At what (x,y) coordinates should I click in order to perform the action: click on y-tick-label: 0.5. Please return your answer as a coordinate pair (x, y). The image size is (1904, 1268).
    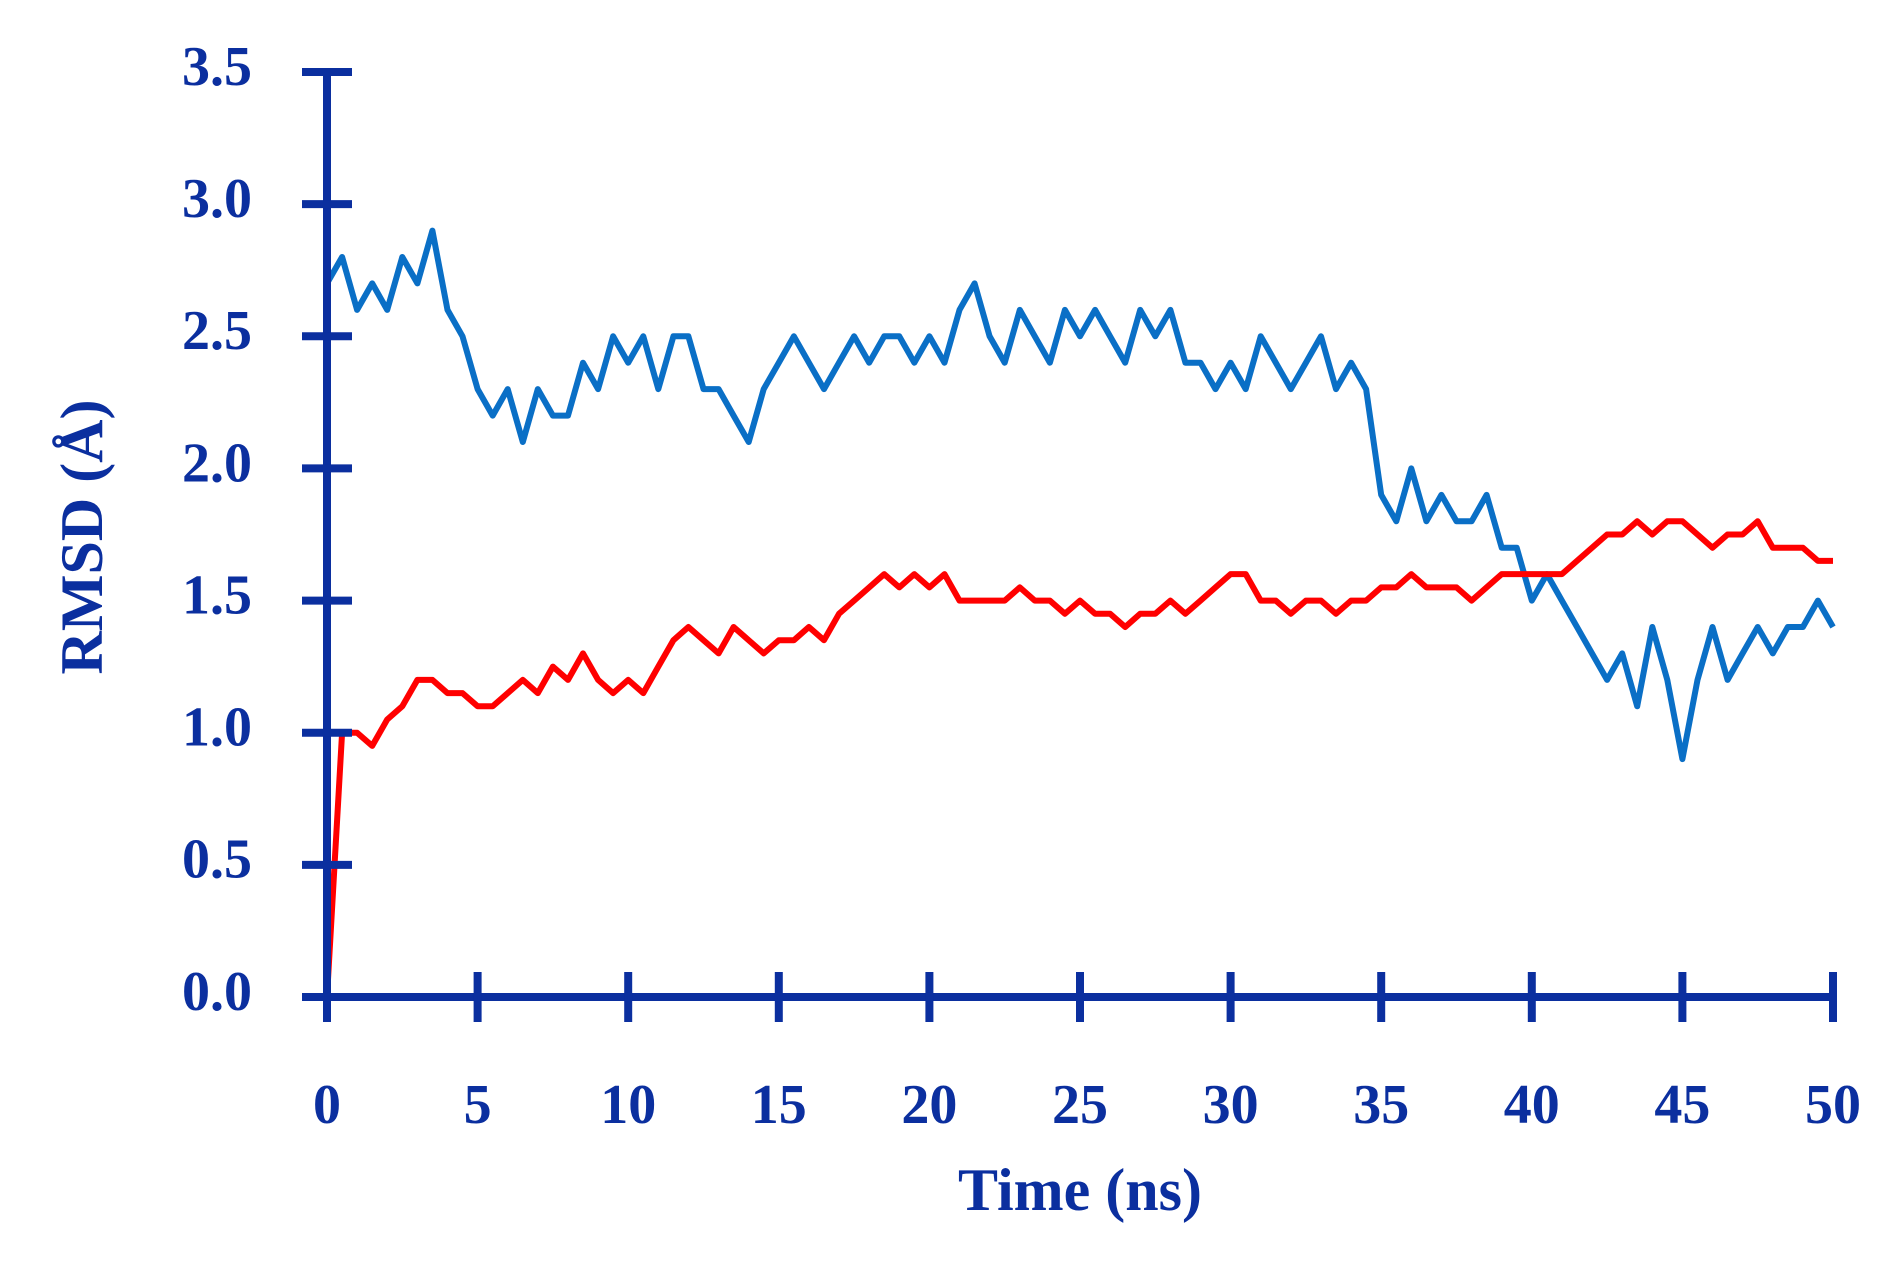
    Looking at the image, I should click on (217, 860).